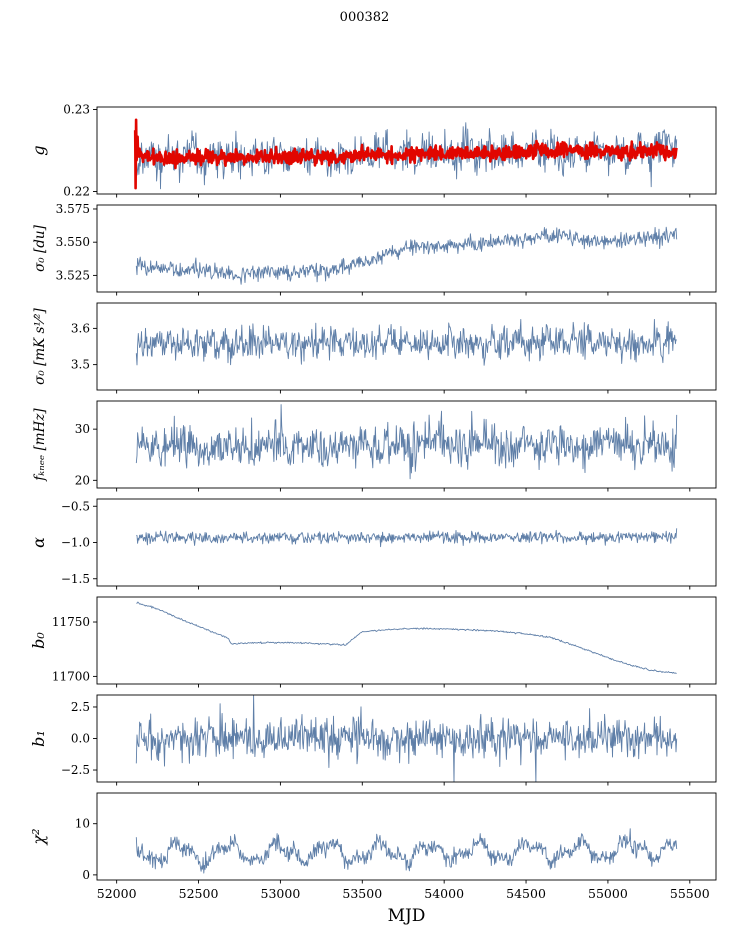 The image size is (729, 944). I want to click on series-line-b0, so click(406, 637).